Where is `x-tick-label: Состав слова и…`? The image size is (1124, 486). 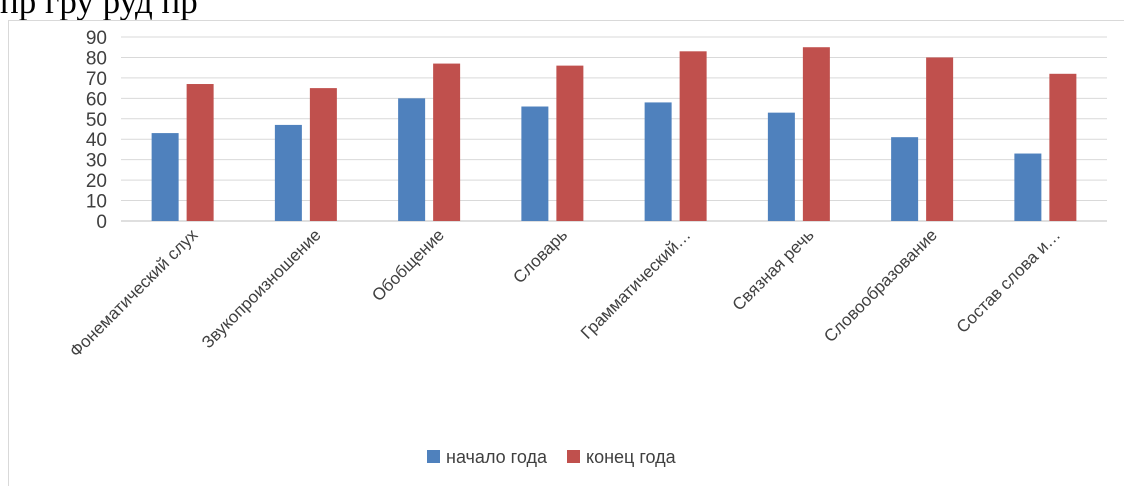
x-tick-label: Состав слова и… is located at coordinates (1008, 280).